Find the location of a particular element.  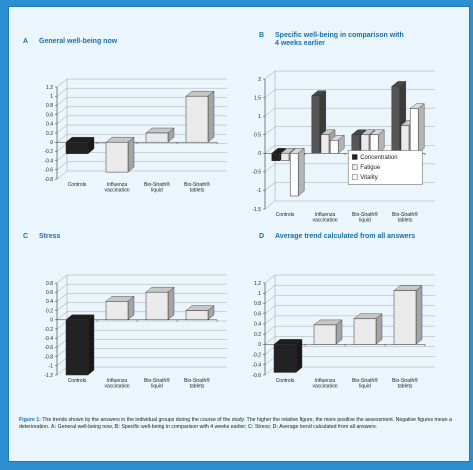

y-tick-label: 1.2 is located at coordinates (257, 284).